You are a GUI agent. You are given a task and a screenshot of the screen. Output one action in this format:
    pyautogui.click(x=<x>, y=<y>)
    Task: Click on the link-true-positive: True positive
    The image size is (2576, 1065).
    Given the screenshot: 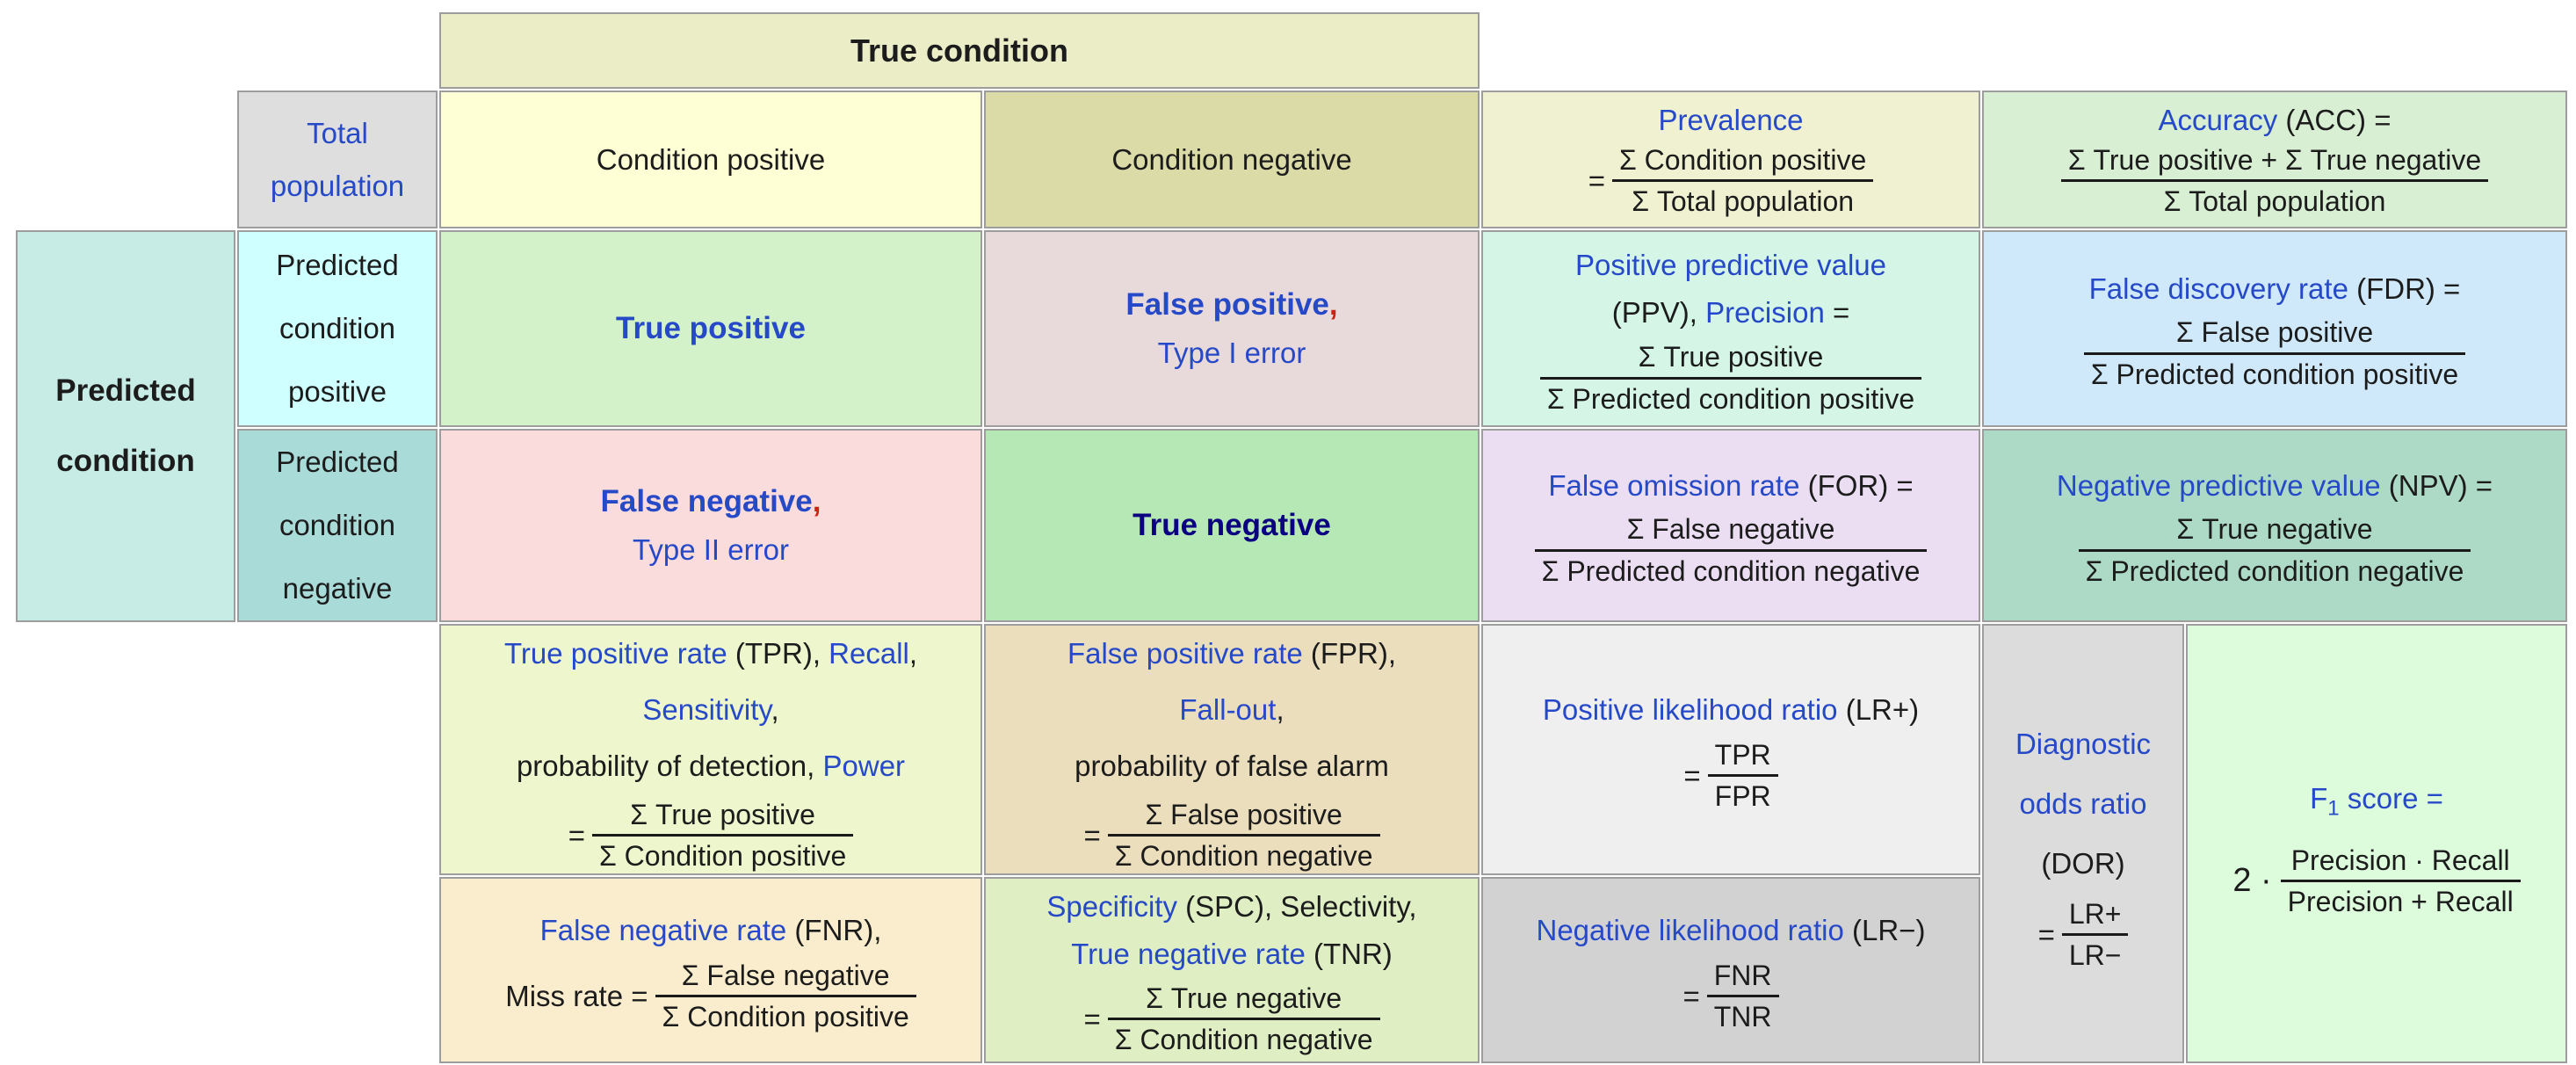 What is the action you would take?
    pyautogui.click(x=711, y=328)
    